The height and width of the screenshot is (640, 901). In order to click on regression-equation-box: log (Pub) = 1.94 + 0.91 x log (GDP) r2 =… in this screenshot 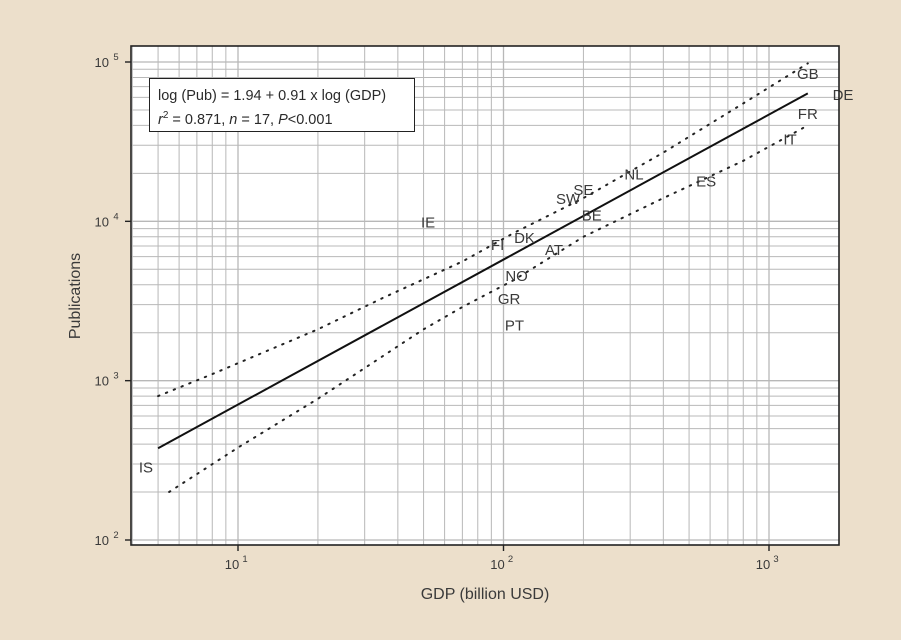, I will do `click(282, 105)`.